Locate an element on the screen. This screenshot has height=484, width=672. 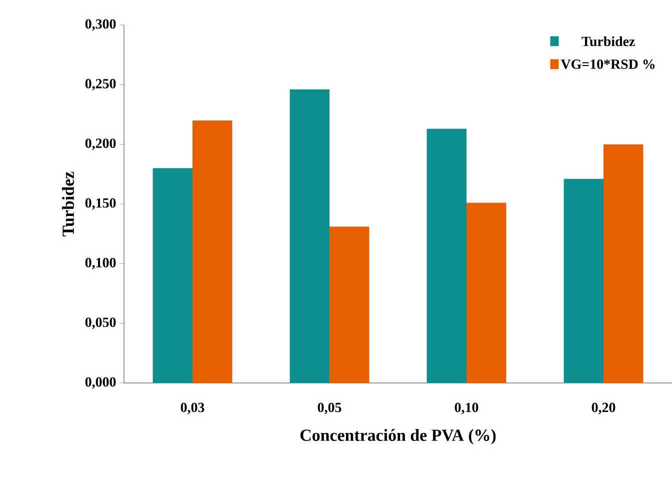
y-tick-label: 0,200 is located at coordinates (100, 144).